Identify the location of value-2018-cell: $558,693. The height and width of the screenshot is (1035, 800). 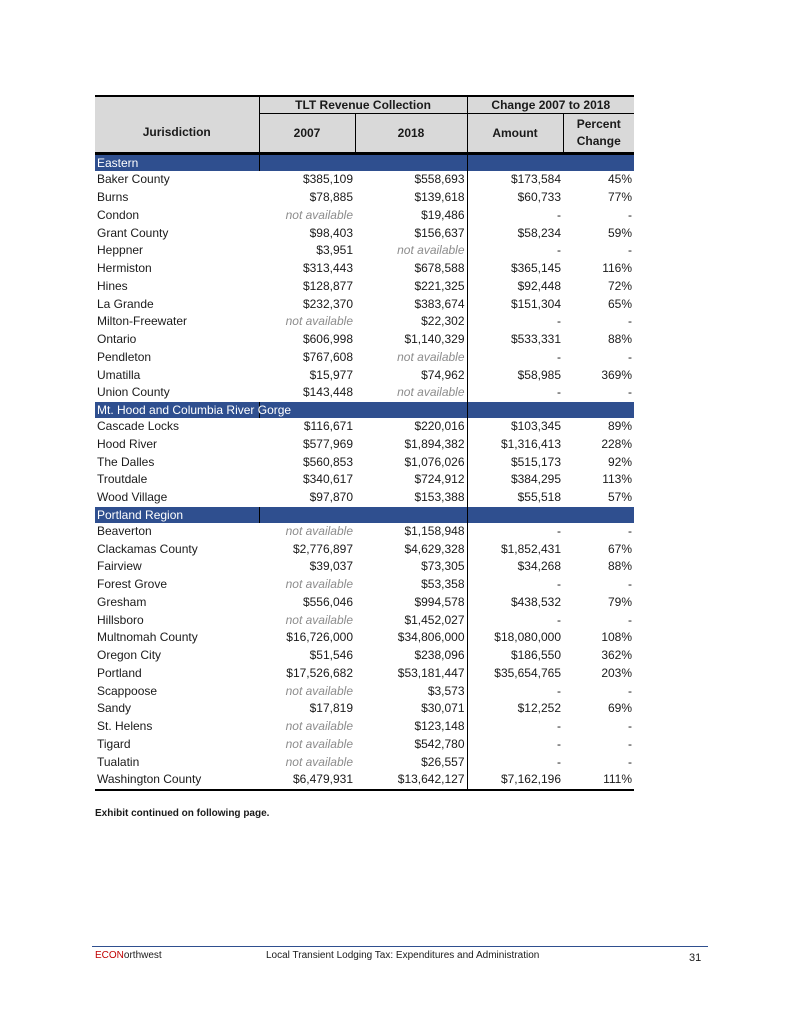
(411, 180).